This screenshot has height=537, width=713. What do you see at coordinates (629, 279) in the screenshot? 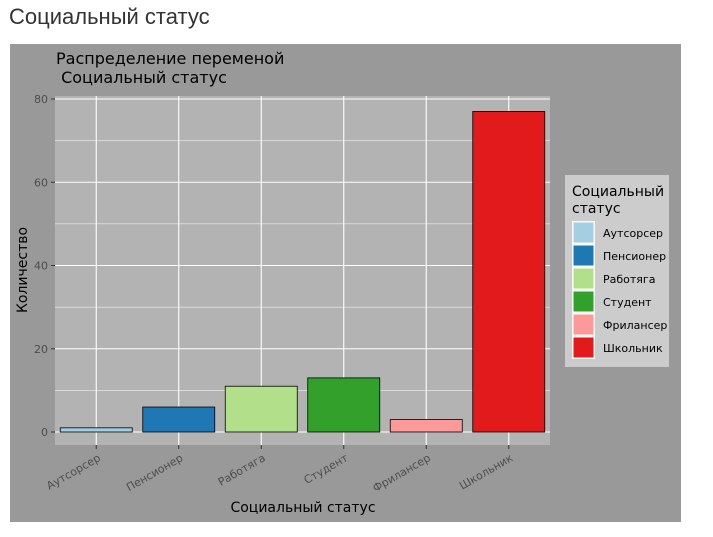
I see `legend-label-2: Работяга` at bounding box center [629, 279].